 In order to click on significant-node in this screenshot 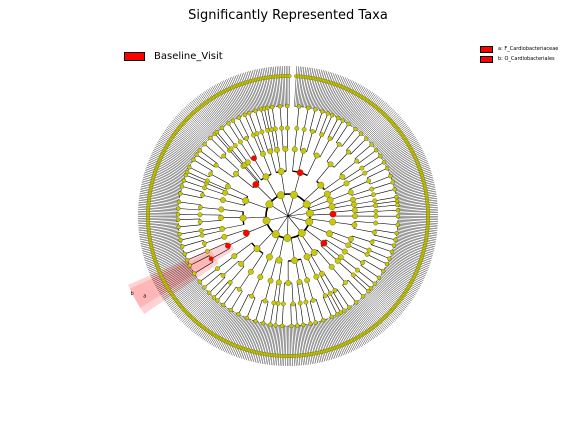, I will do `click(211, 259)`.